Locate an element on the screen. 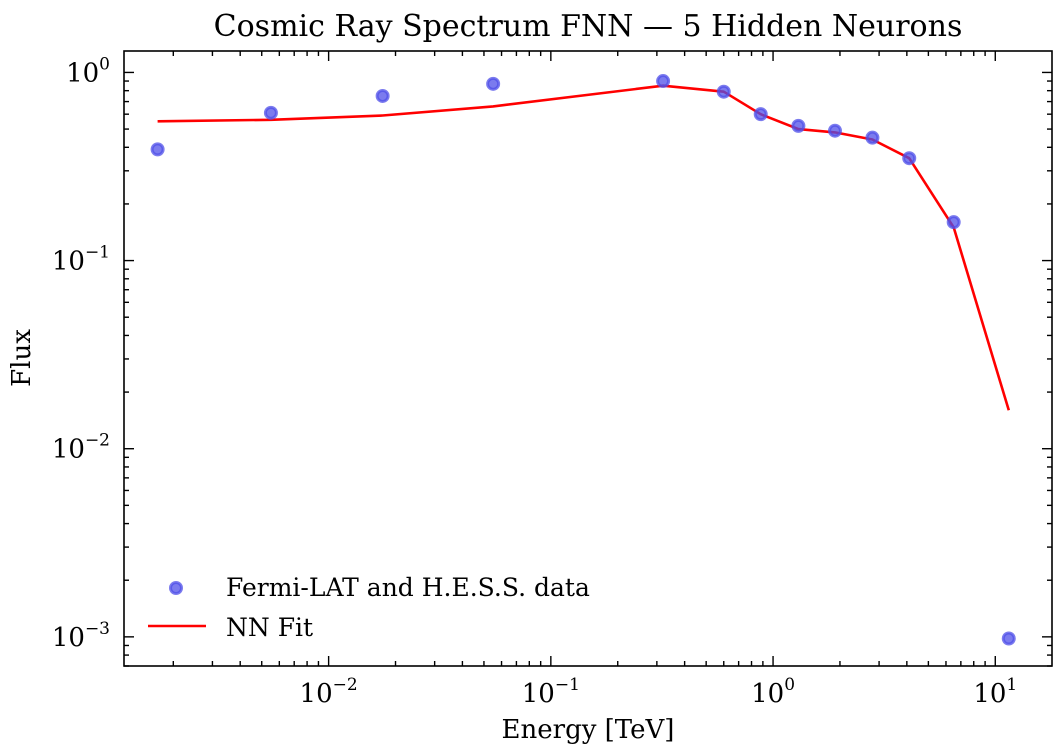  y-tick-label: 10⁻³ is located at coordinates (81, 636).